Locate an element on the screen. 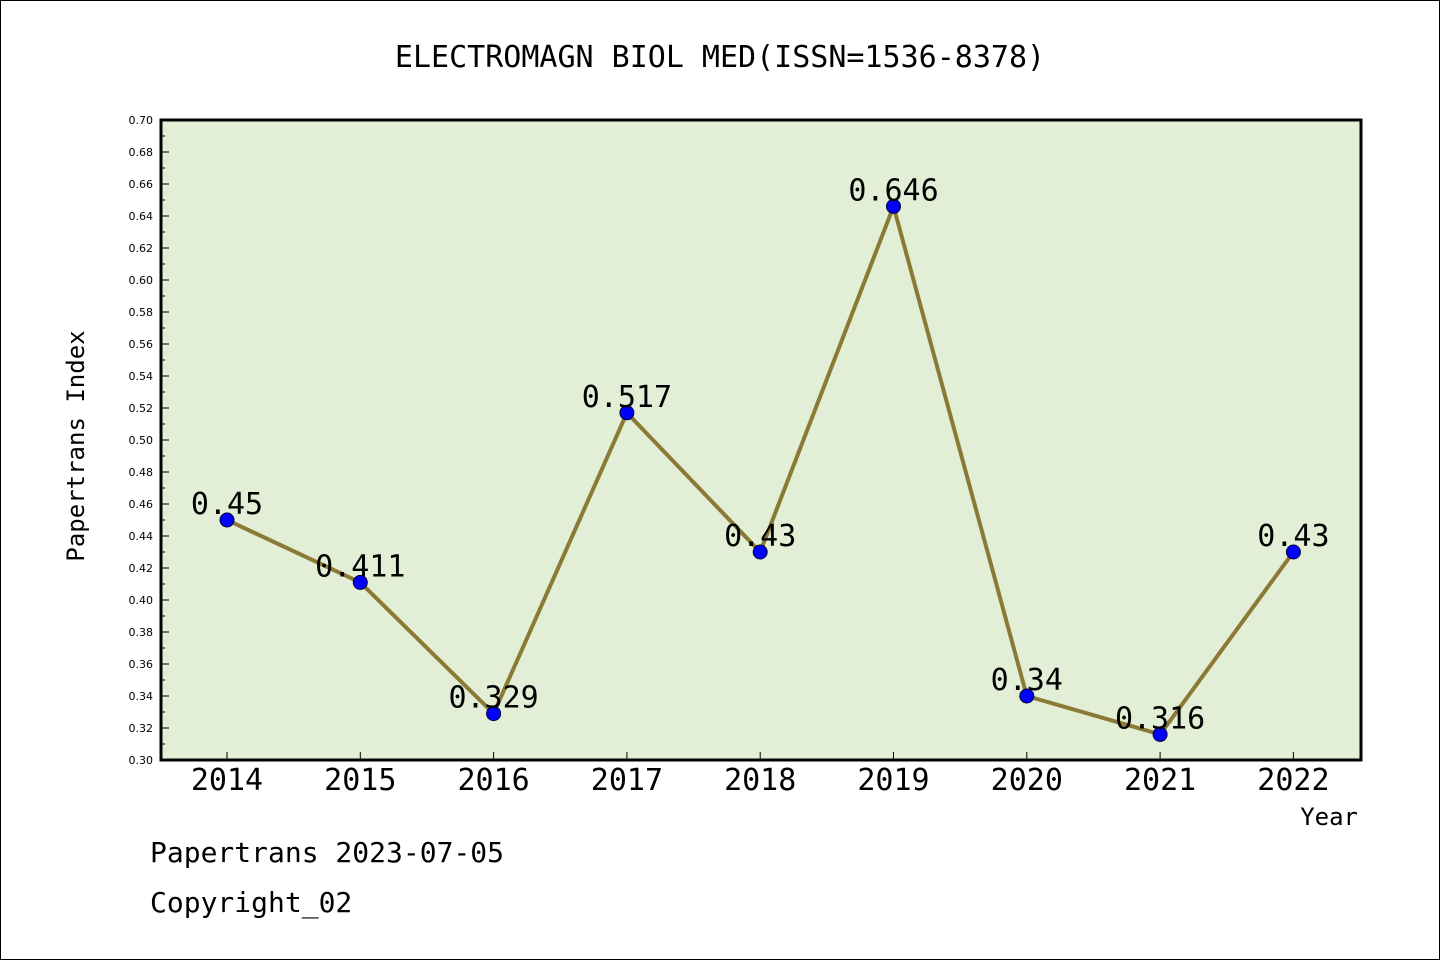  data-label: 0.45 is located at coordinates (227, 504).